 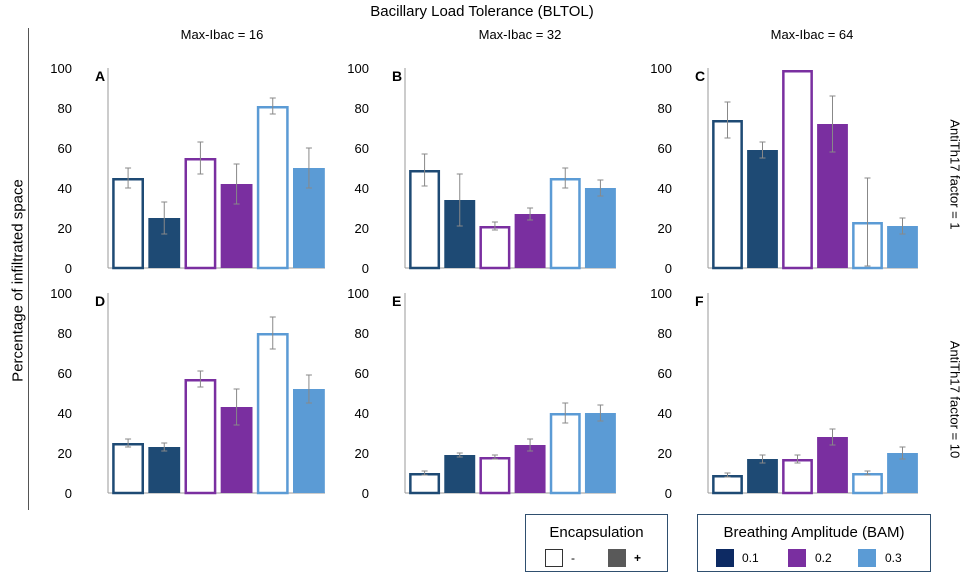 I want to click on bar-D-bam-0-3-minus, so click(x=272, y=414).